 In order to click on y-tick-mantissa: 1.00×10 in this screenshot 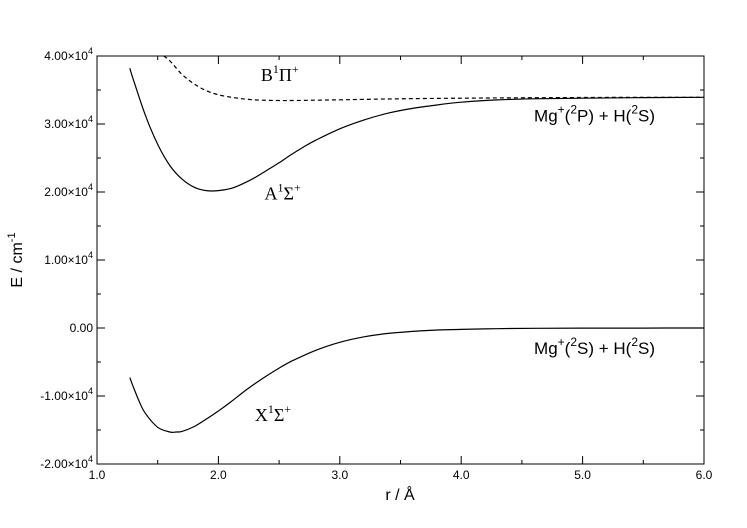, I will do `click(66, 260)`.